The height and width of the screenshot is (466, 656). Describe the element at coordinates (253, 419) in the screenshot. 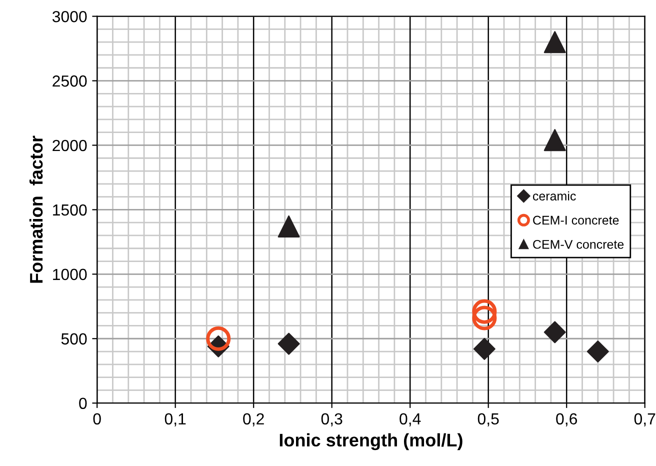

I see `x-tick-label: 0,2` at that location.